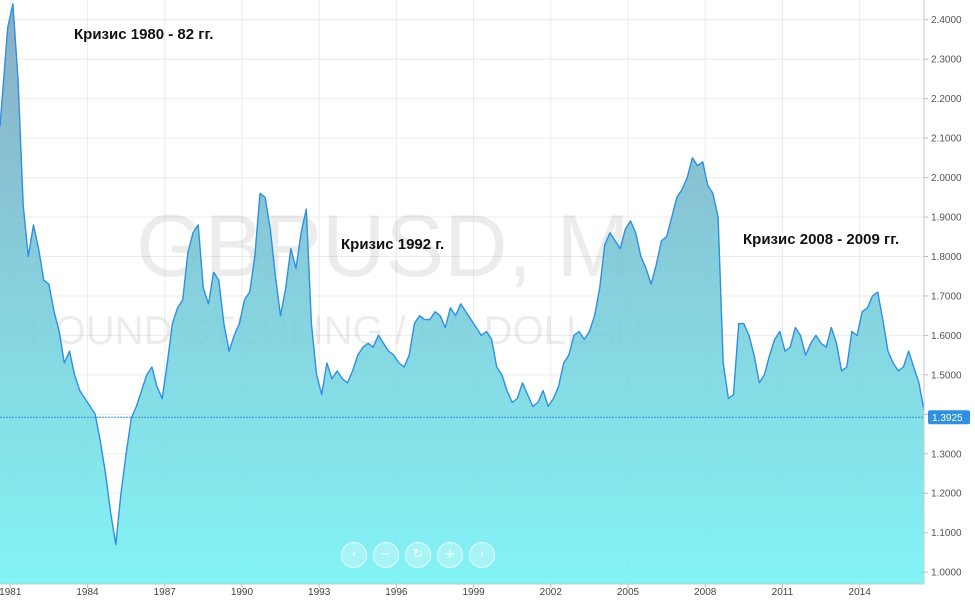  What do you see at coordinates (165, 592) in the screenshot?
I see `x-tick-label: 1987` at bounding box center [165, 592].